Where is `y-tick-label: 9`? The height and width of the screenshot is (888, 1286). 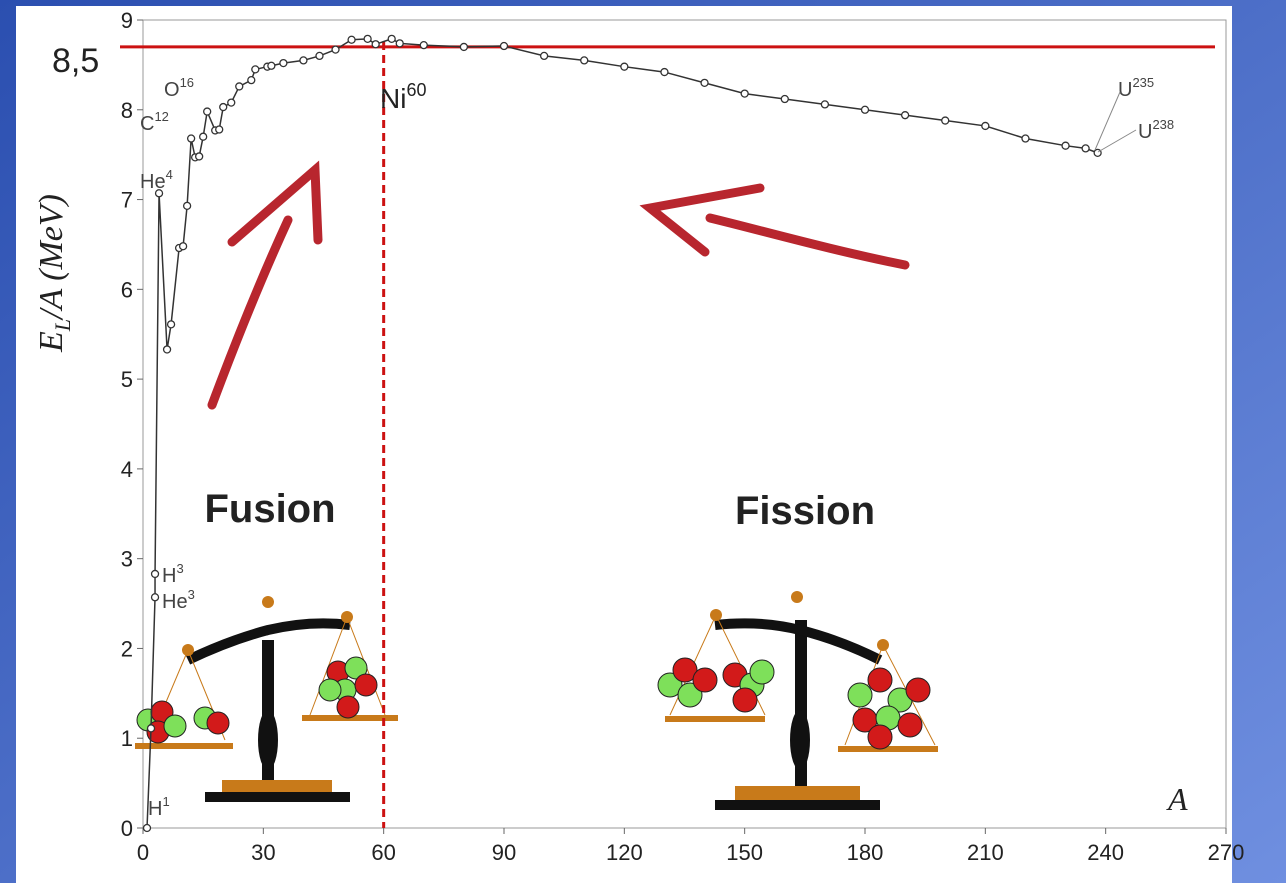
y-tick-label: 9 is located at coordinates (127, 20).